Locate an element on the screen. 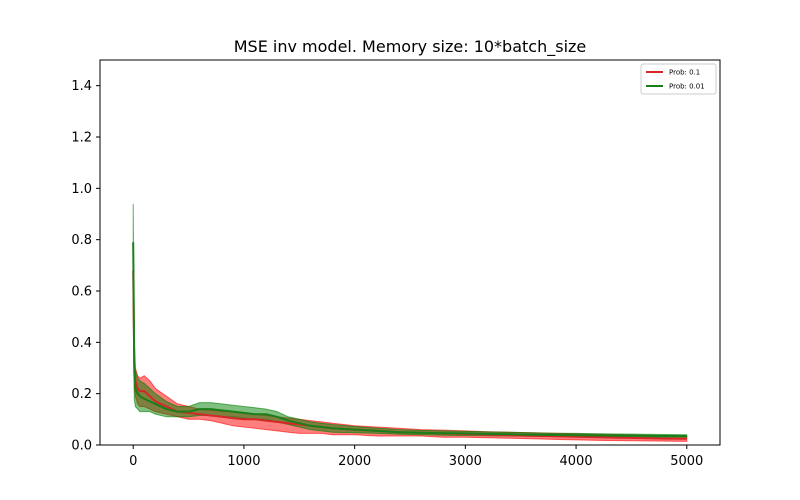 Image resolution: width=800 pixels, height=500 pixels. y-tick-label: 0.6 is located at coordinates (81, 292).